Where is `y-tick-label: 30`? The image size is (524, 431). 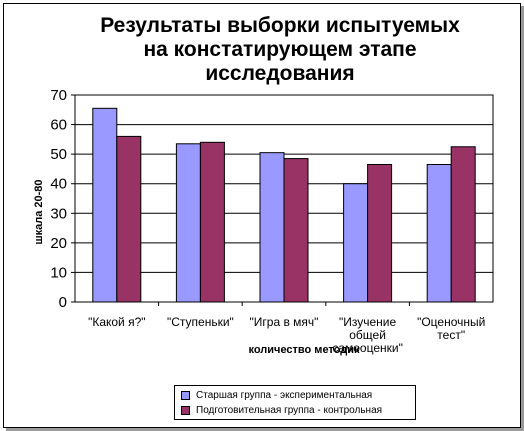
y-tick-label: 30 is located at coordinates (58, 213).